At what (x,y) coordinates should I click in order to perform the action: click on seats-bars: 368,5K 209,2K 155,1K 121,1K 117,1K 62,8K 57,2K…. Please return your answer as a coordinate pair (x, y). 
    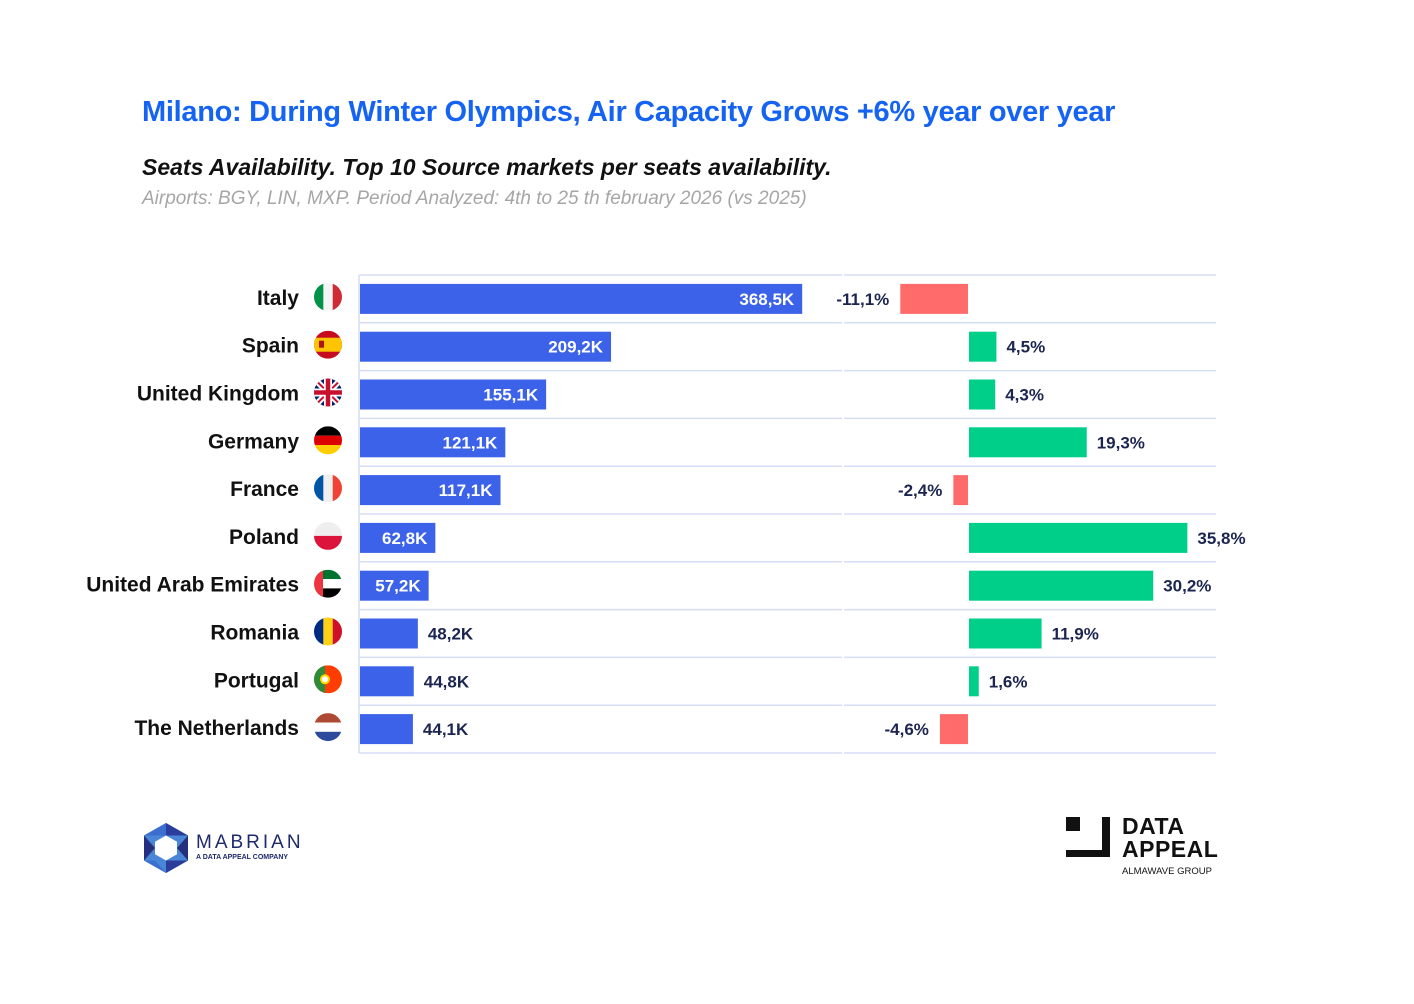
    Looking at the image, I should click on (581, 514).